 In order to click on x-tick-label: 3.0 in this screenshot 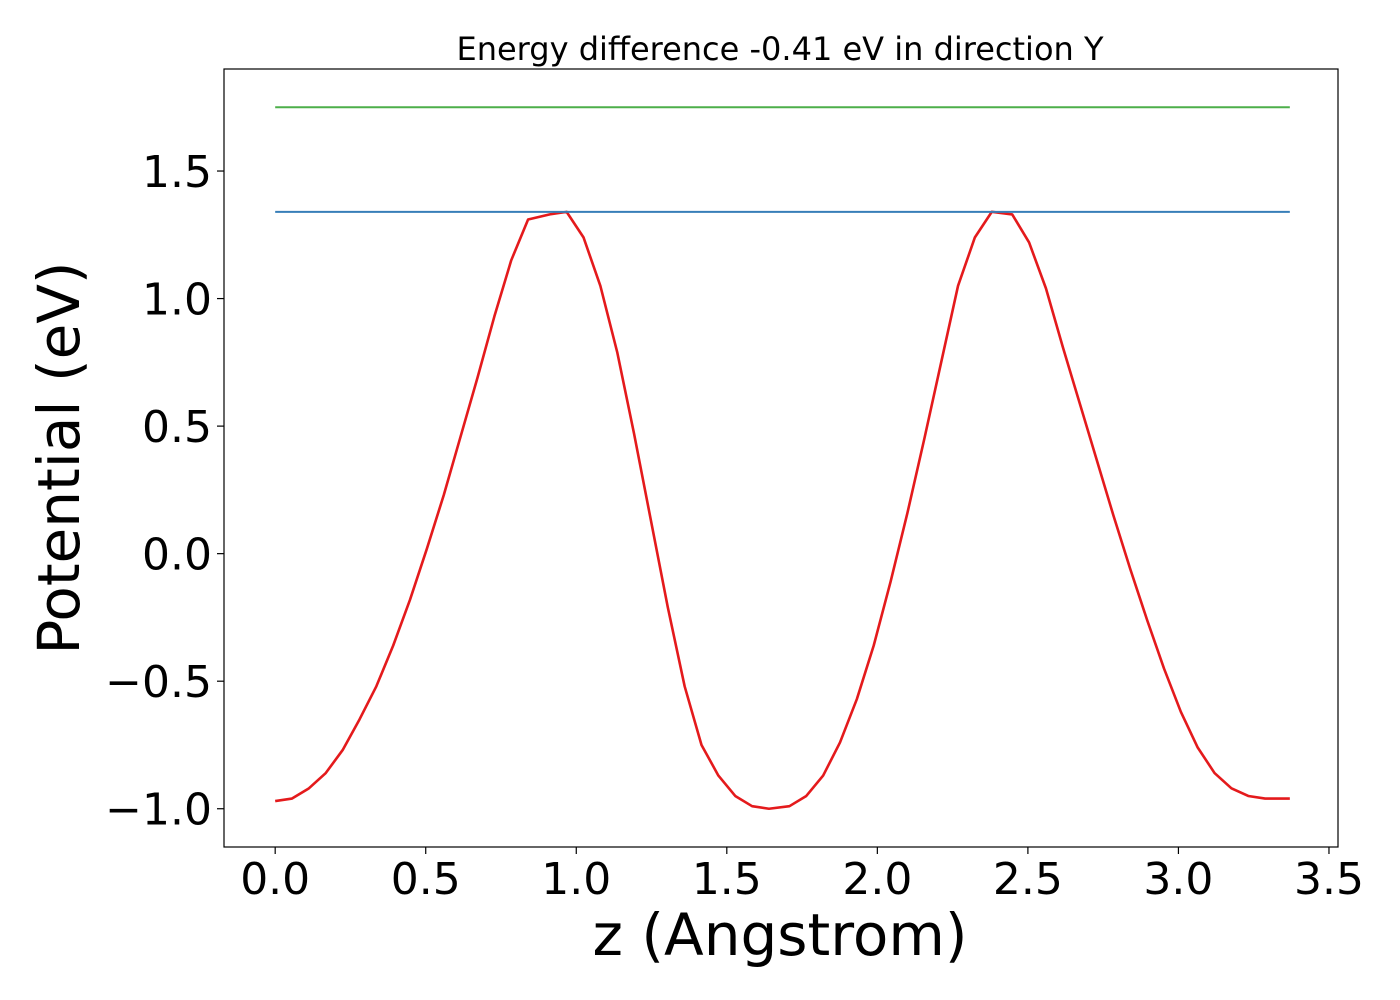, I will do `click(1178, 879)`.